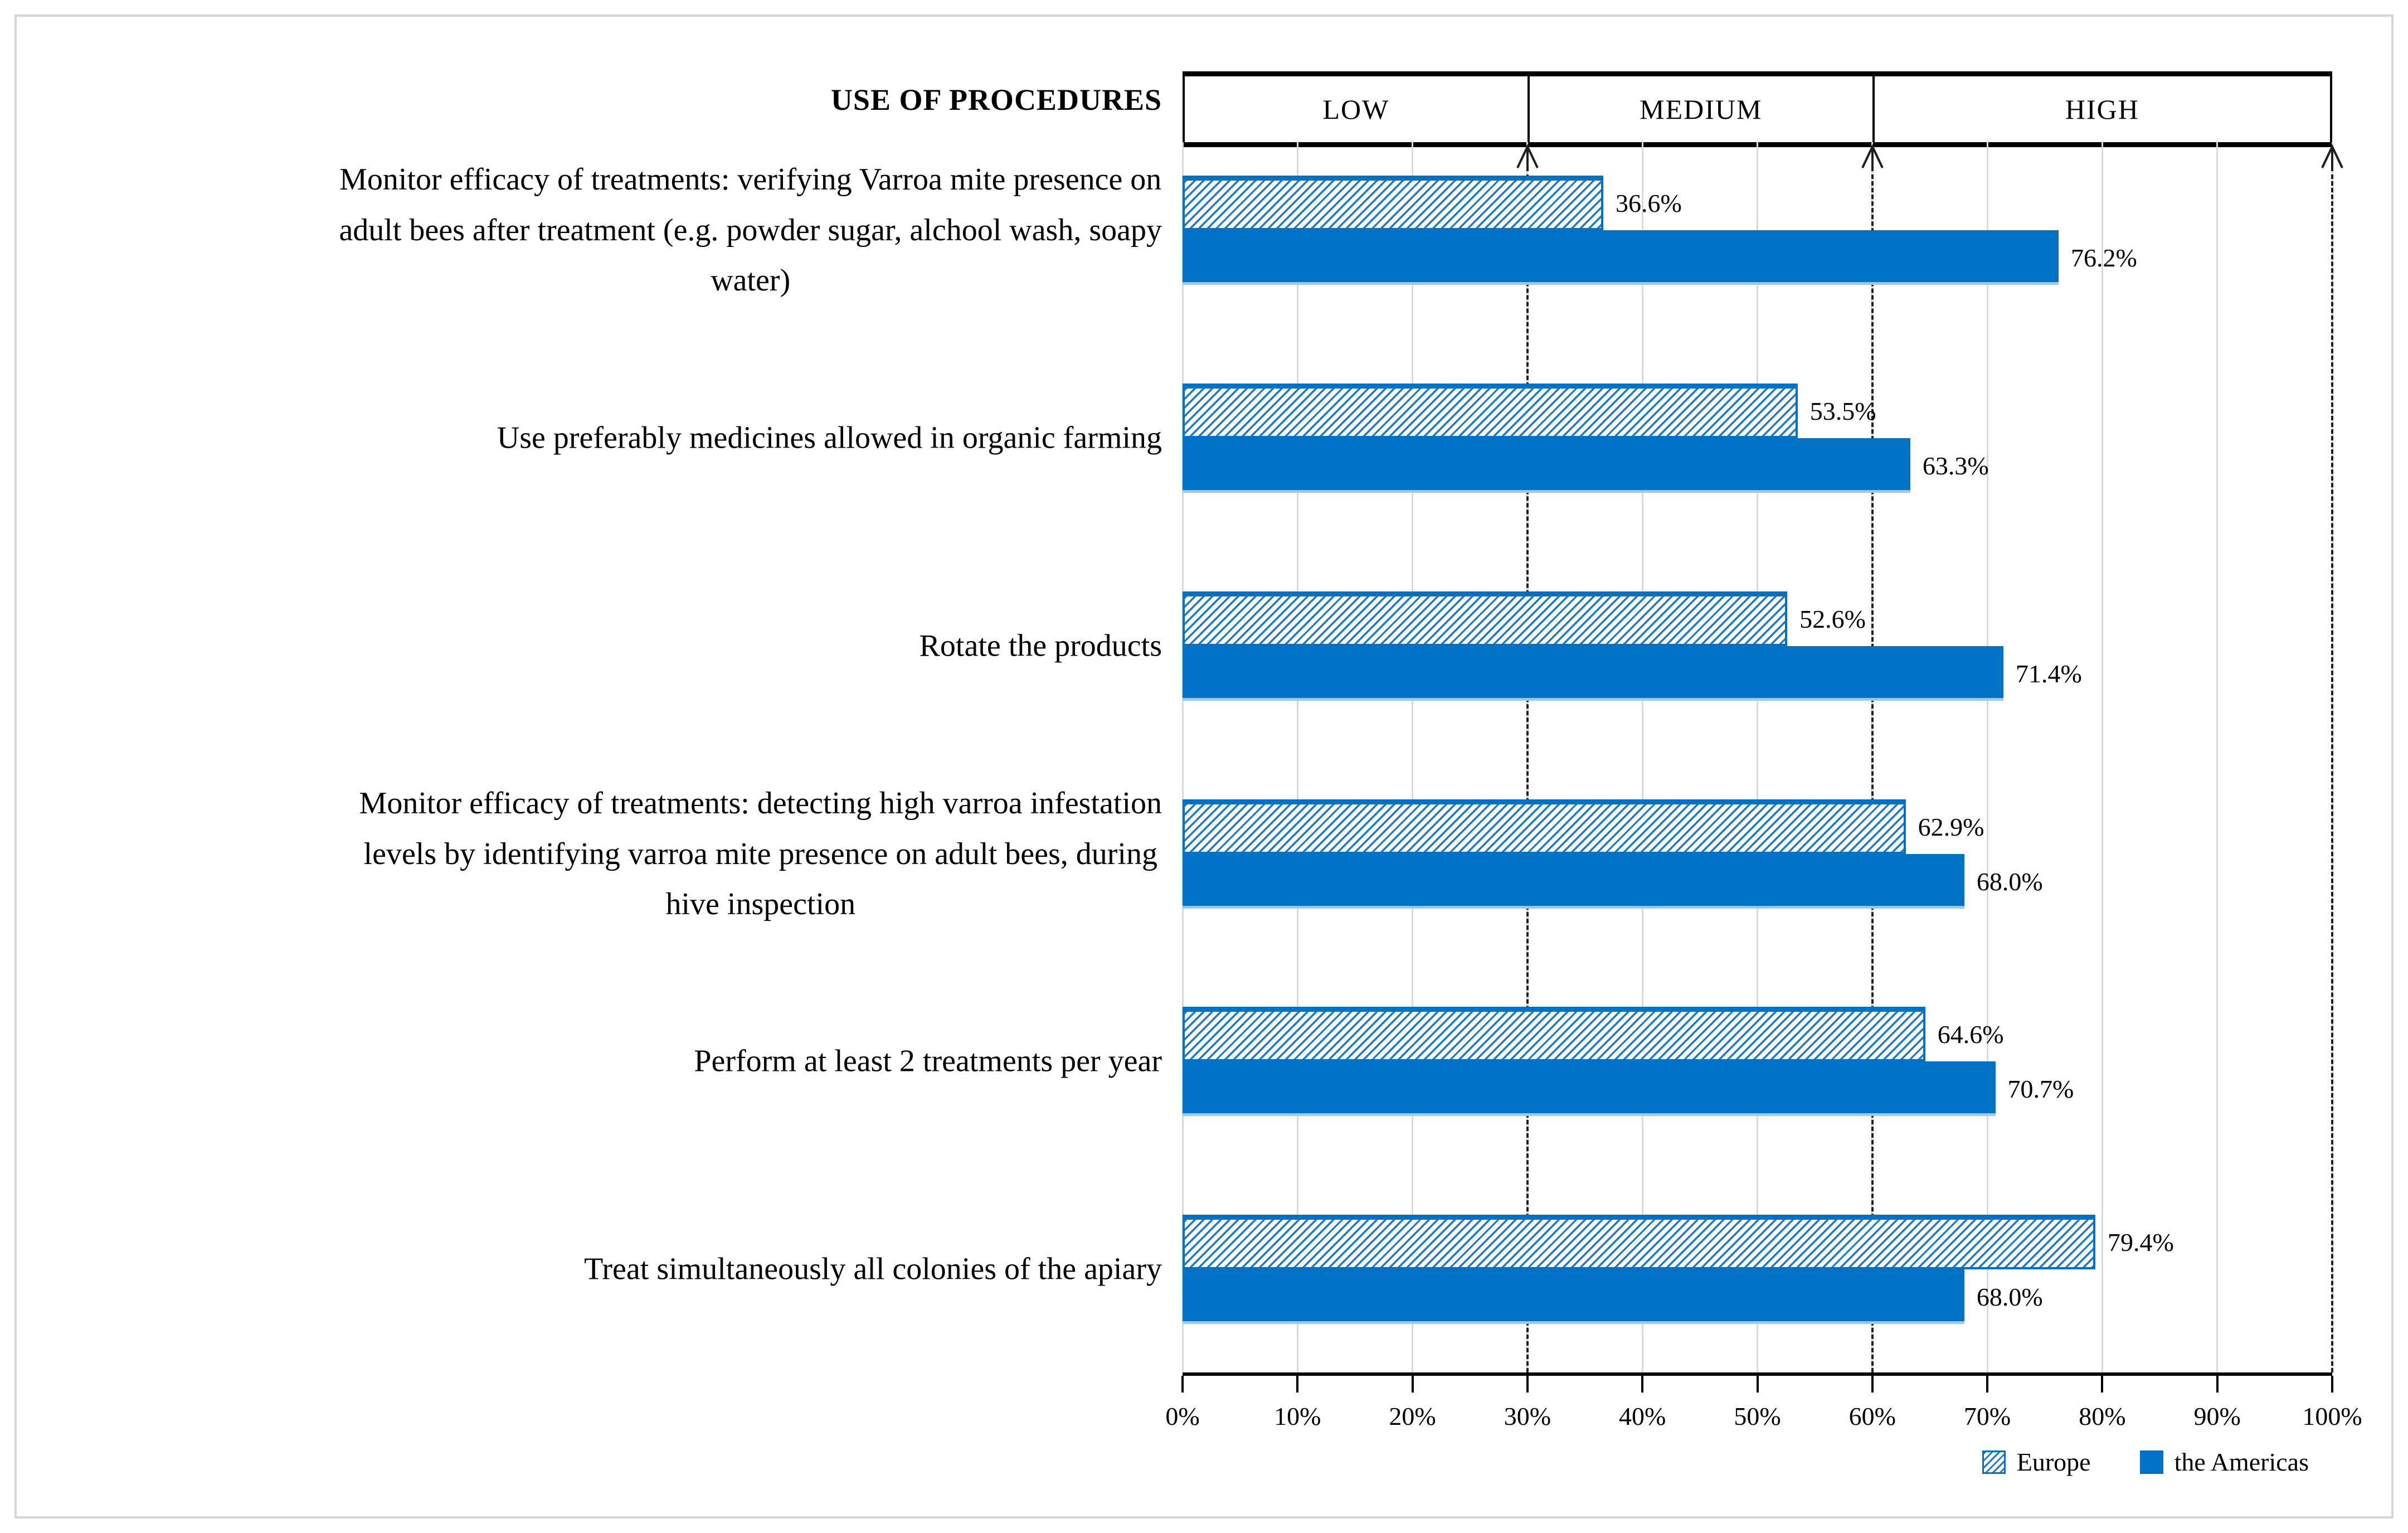 The width and height of the screenshot is (2408, 1533). Describe the element at coordinates (2332, 1416) in the screenshot. I see `axis-tick-label: 100%` at that location.